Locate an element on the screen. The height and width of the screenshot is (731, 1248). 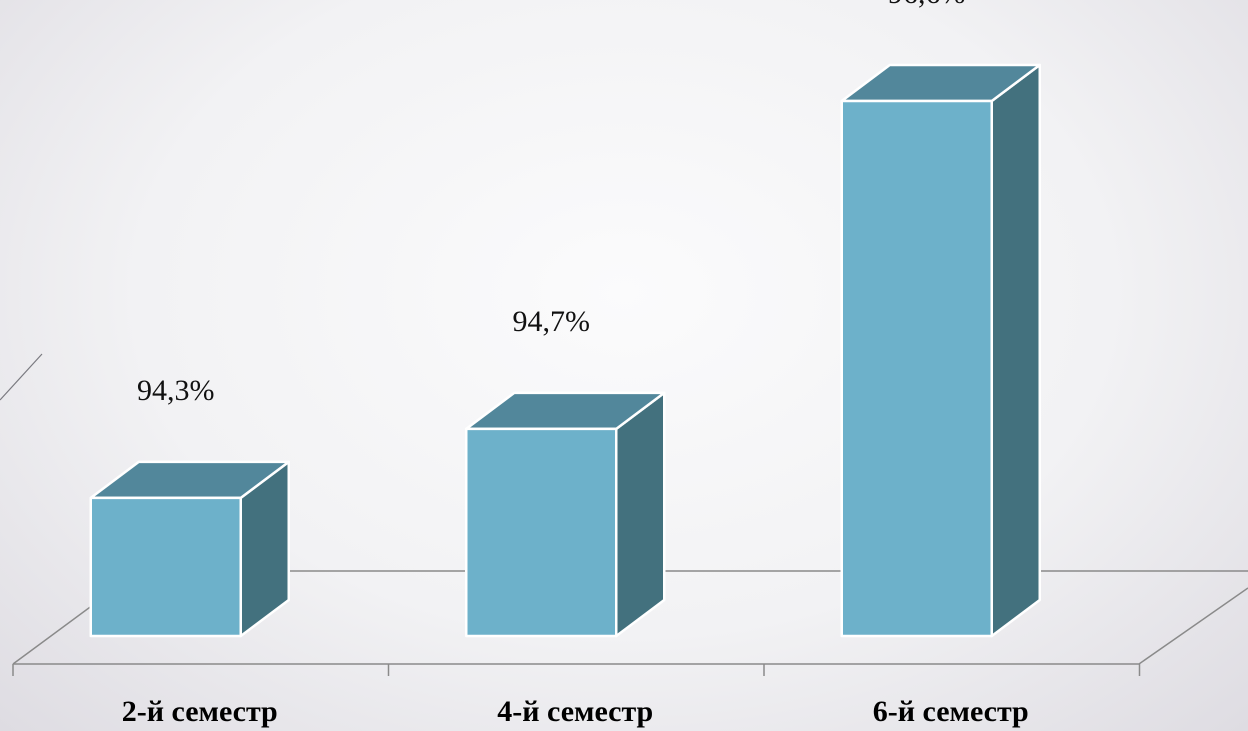
category-label: 2-й семестр is located at coordinates (200, 711).